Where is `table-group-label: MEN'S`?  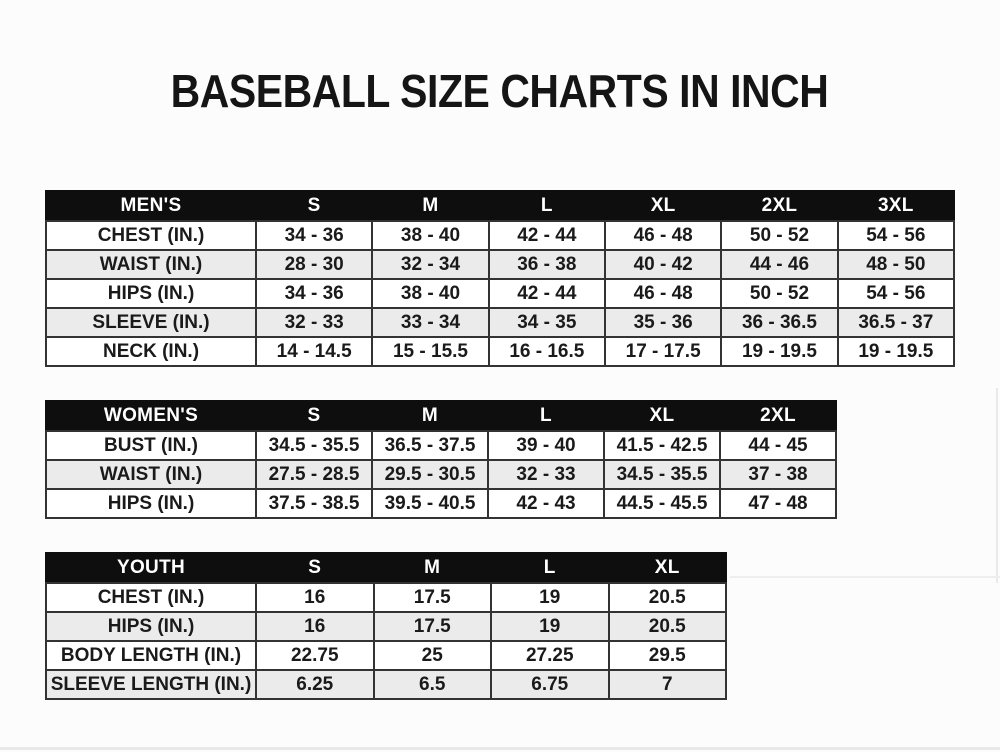
table-group-label: MEN'S is located at coordinates (151, 206).